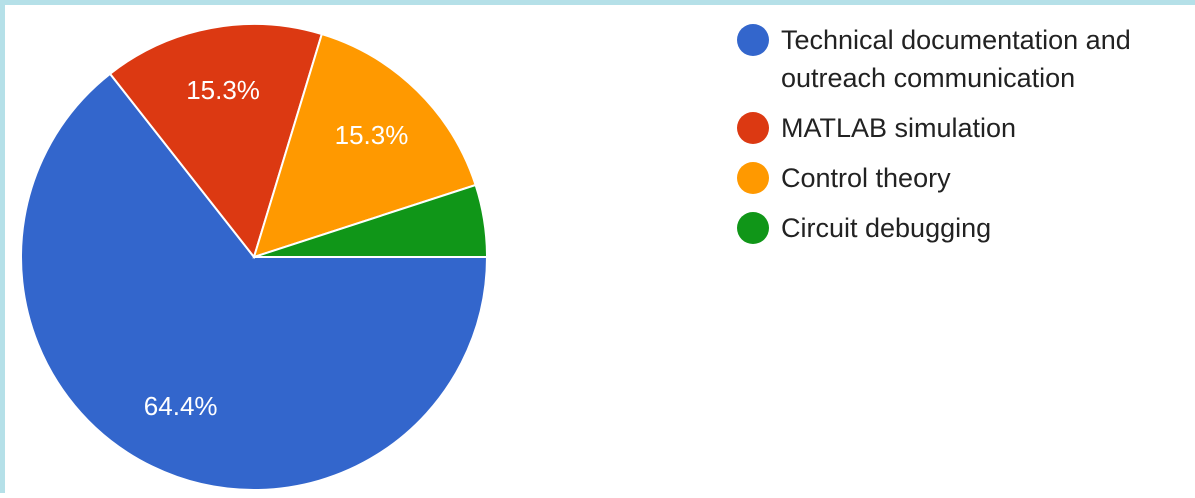 The image size is (1195, 498). I want to click on legend-item: Control theory, so click(957, 178).